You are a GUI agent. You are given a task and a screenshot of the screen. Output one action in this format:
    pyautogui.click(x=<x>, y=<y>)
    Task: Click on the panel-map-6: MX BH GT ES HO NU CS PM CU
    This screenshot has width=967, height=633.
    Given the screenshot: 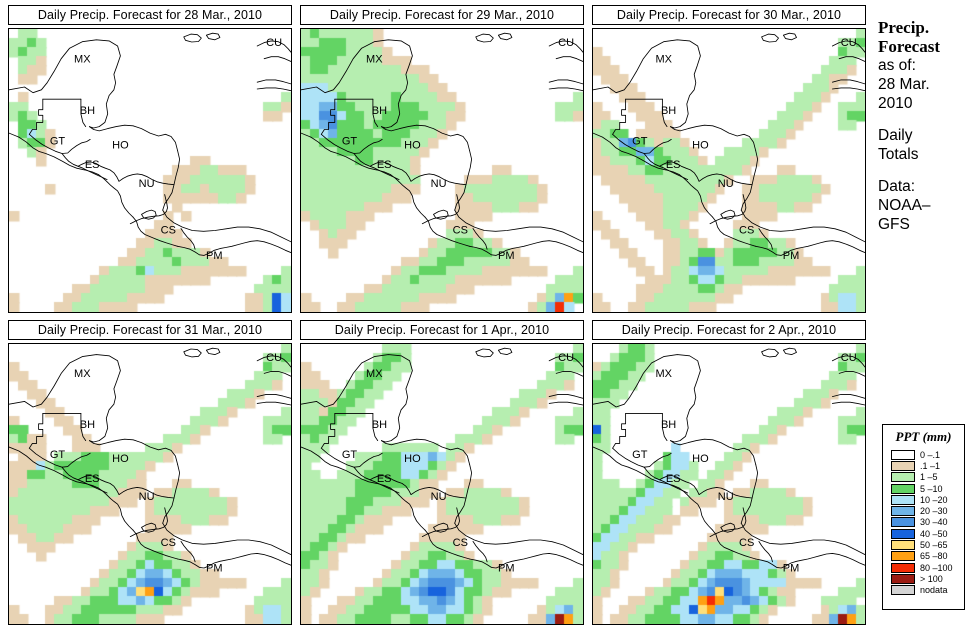 What is the action you would take?
    pyautogui.click(x=729, y=484)
    